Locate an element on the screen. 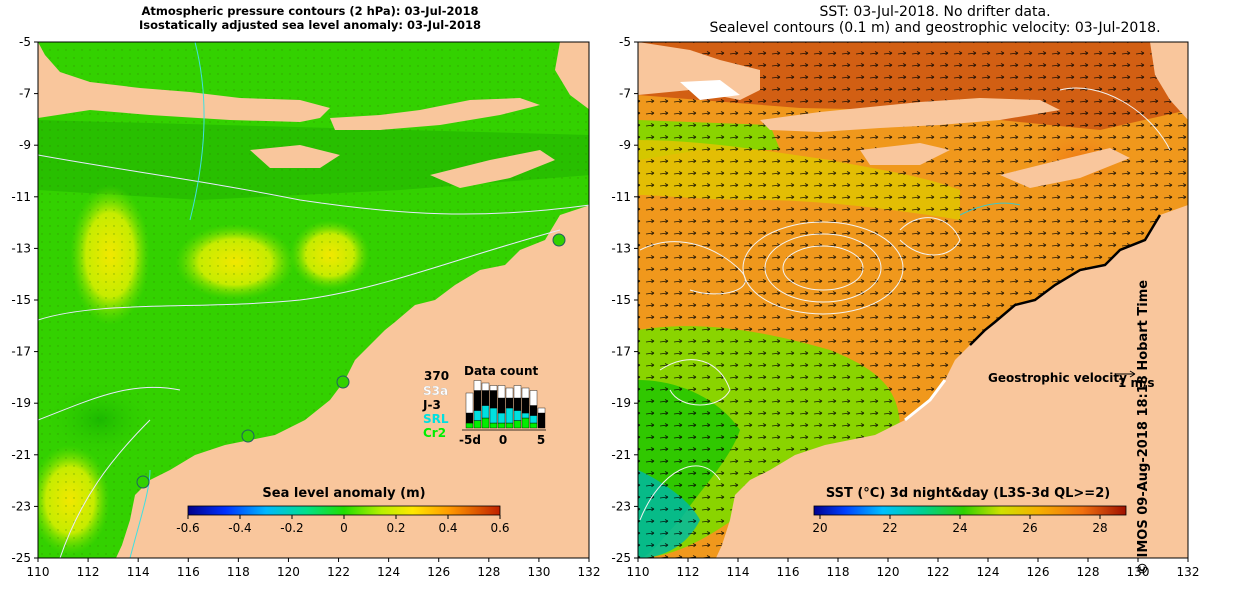 The height and width of the screenshot is (590, 1250). left-map-lat-label: -25 is located at coordinates (21, 558).